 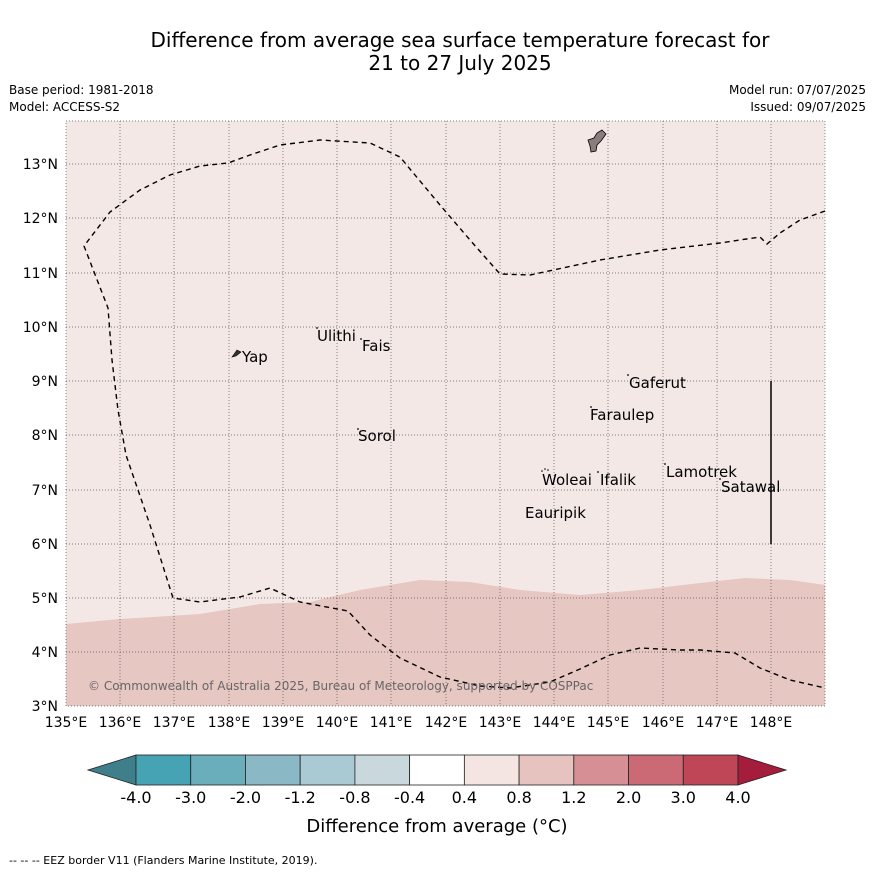 I want to click on place-label-lamotrek: Lamotrek, so click(x=701, y=472).